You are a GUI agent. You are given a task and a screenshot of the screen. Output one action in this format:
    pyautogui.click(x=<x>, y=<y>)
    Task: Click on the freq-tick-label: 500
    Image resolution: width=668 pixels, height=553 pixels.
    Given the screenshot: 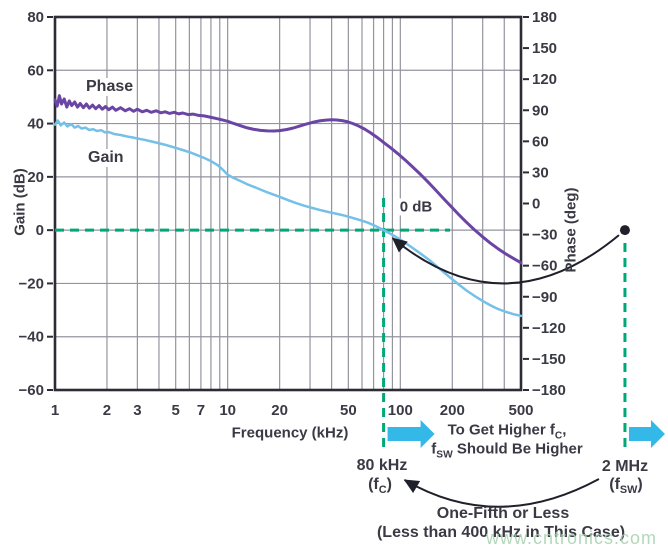 What is the action you would take?
    pyautogui.click(x=520, y=410)
    